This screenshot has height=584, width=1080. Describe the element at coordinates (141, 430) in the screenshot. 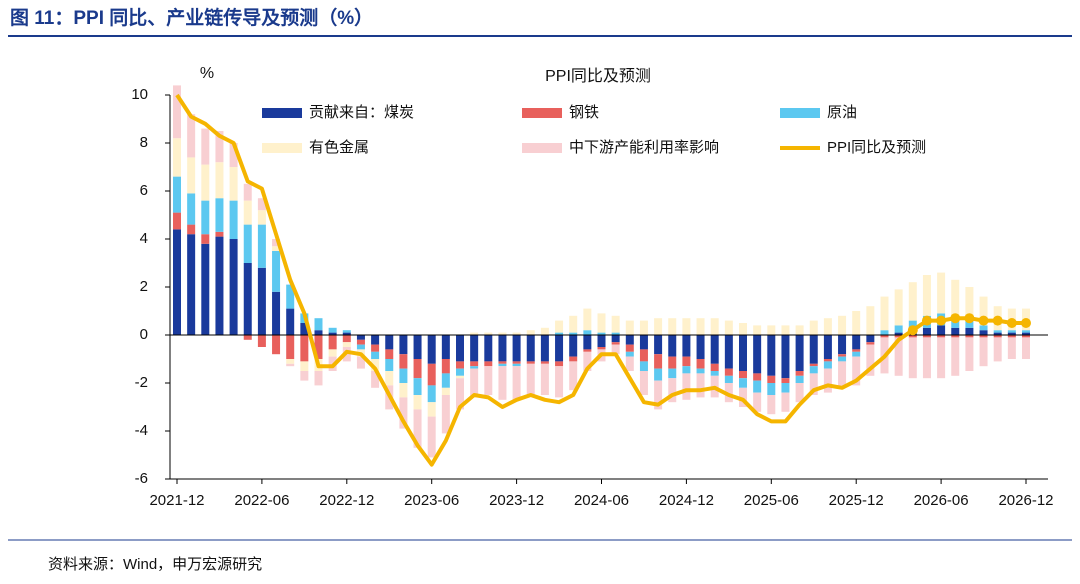

I see `y-tick-label: -4` at that location.